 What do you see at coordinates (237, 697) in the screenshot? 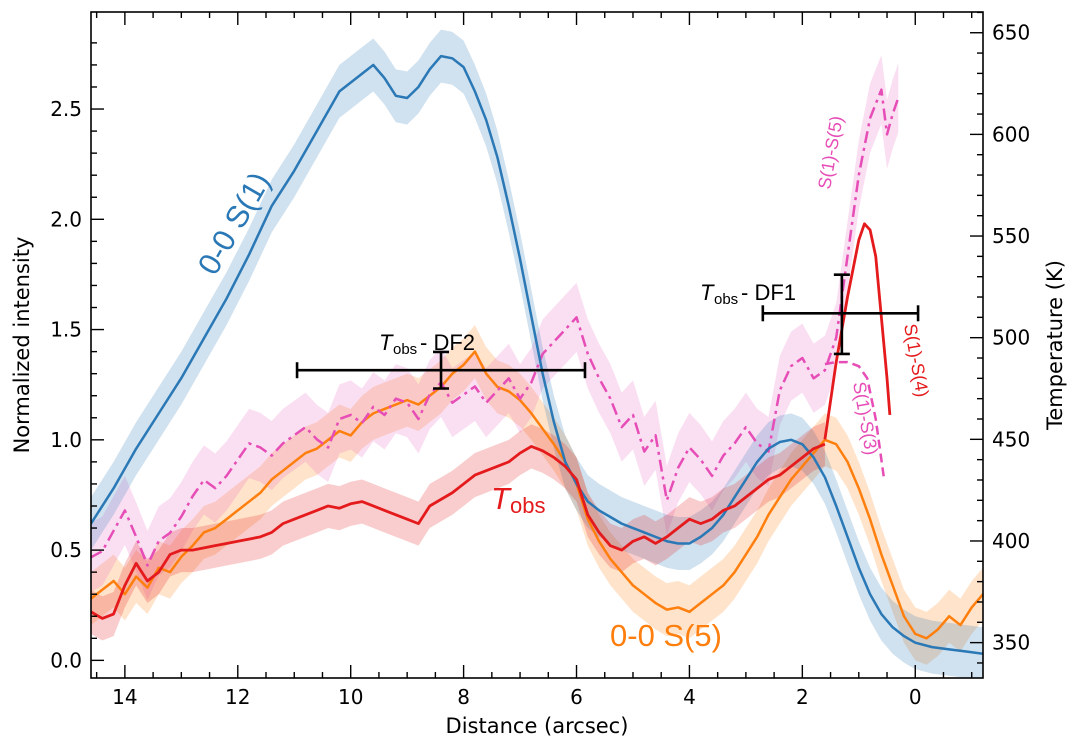
I see `x-tick-label: 12` at bounding box center [237, 697].